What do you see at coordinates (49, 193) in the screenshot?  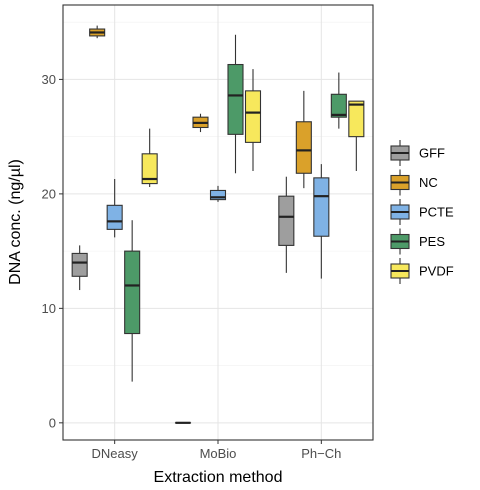 I see `y-tick-label: 20` at bounding box center [49, 193].